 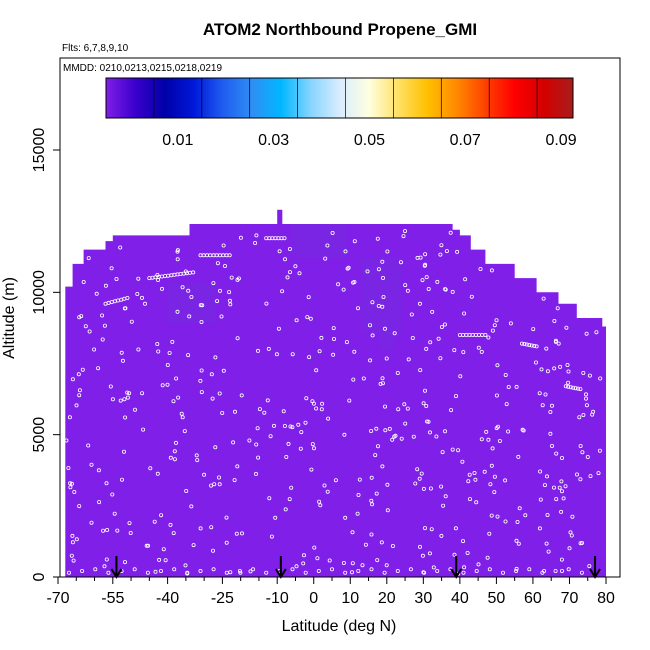 What do you see at coordinates (313, 598) in the screenshot?
I see `x-tick-label: 0` at bounding box center [313, 598].